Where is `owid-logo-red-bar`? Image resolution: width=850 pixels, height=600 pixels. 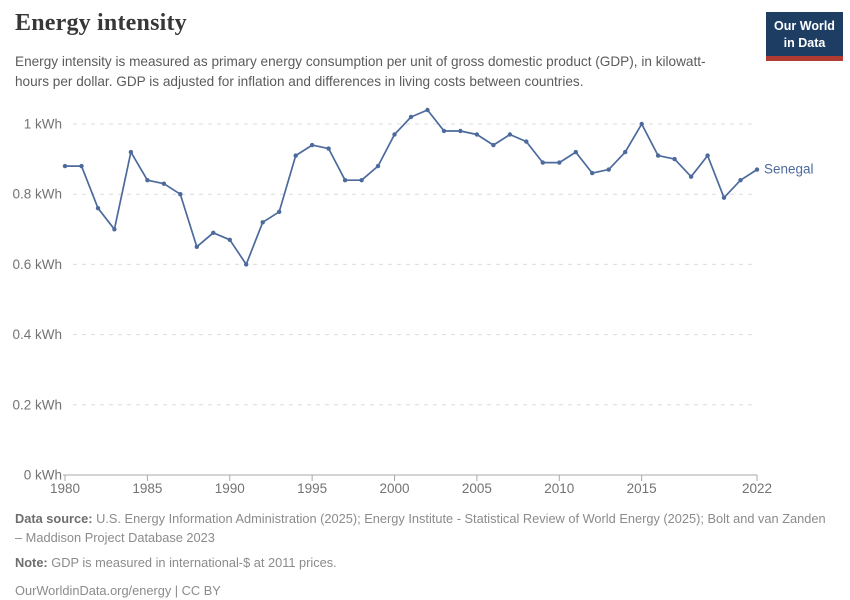 owid-logo-red-bar is located at coordinates (804, 58).